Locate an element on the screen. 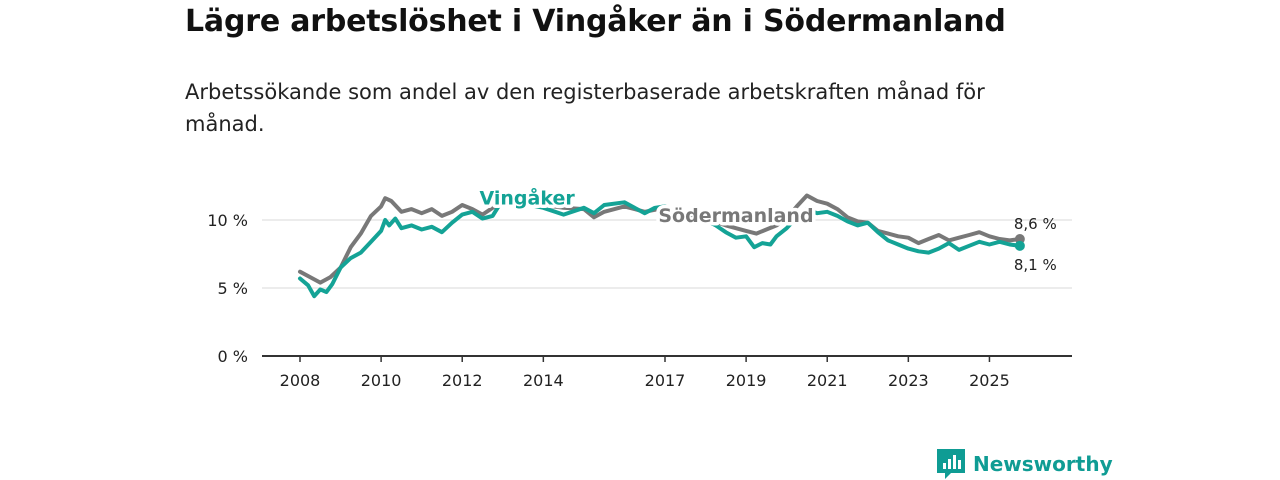 This screenshot has height=480, width=1280. series-lines is located at coordinates (661, 246).